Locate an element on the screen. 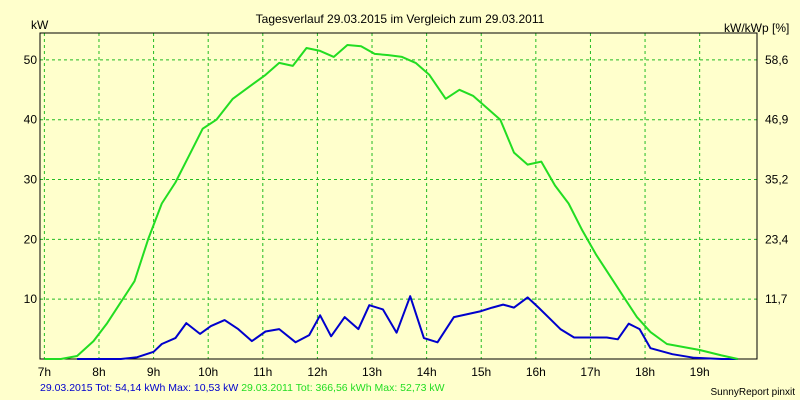  series-line-29.03.2015 is located at coordinates (407, 327).